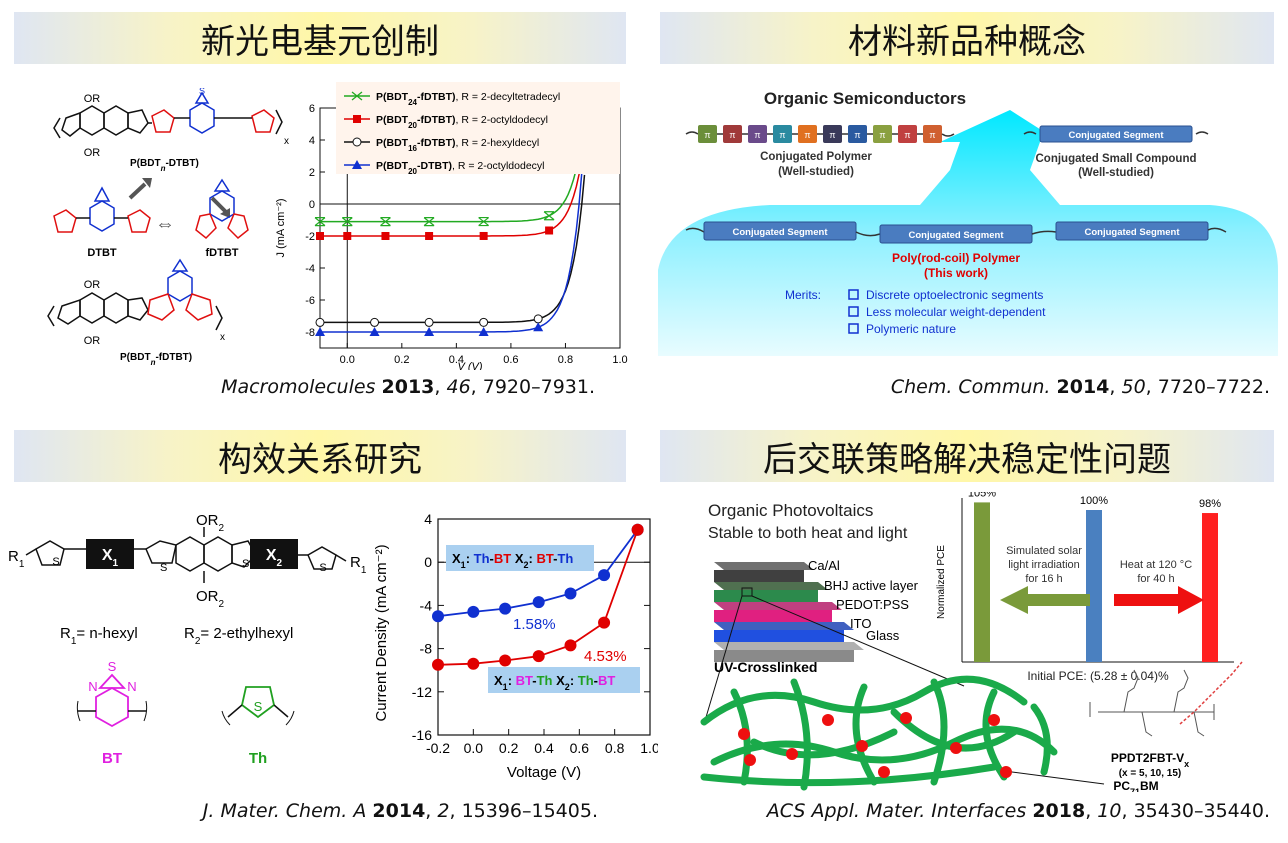  Describe the element at coordinates (400, 811) in the screenshot. I see `citation-jmca: J. Mater. Chem. A 2014, 2, 15396–15405.` at that location.